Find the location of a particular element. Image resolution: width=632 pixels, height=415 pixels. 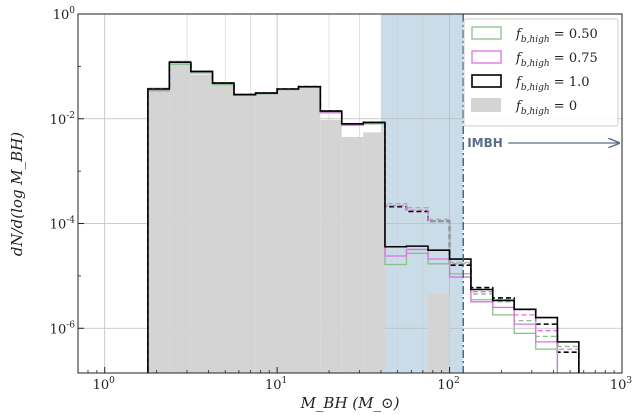

legend-label: fb,high = 0 is located at coordinates (546, 108).